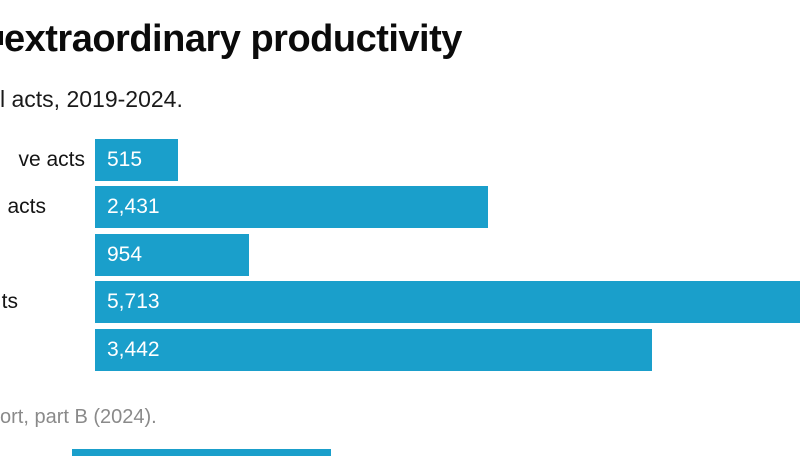 This screenshot has width=800, height=456. I want to click on bar-value-label: 515, so click(125, 159).